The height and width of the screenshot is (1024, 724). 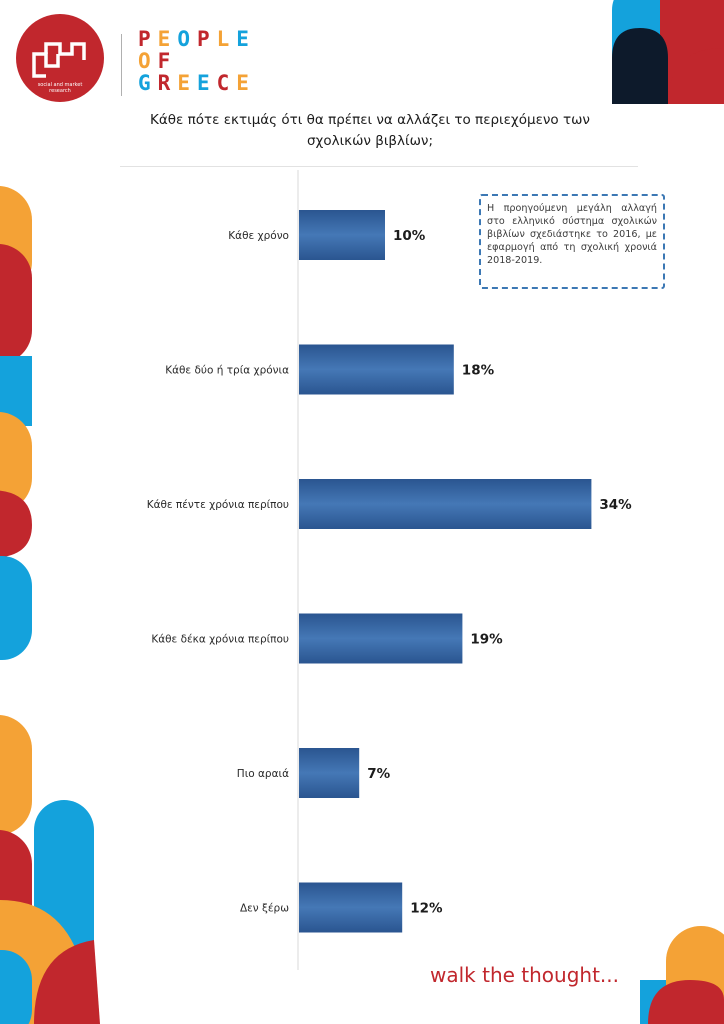 I want to click on left-side-decor, so click(x=16, y=423).